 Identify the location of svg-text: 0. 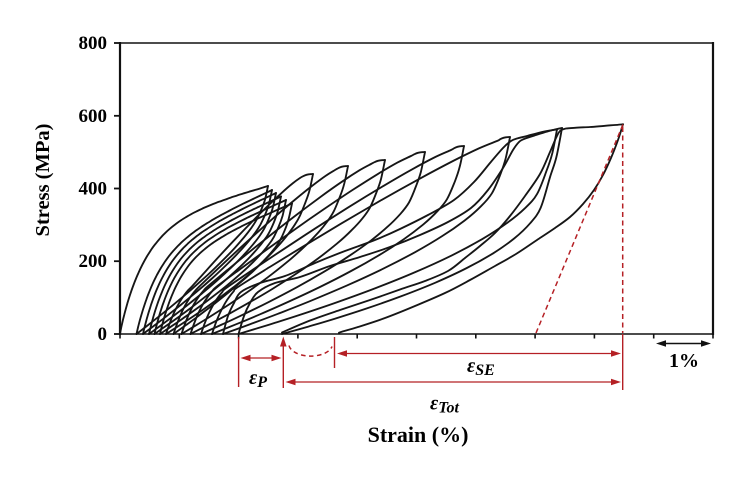
(103, 334).